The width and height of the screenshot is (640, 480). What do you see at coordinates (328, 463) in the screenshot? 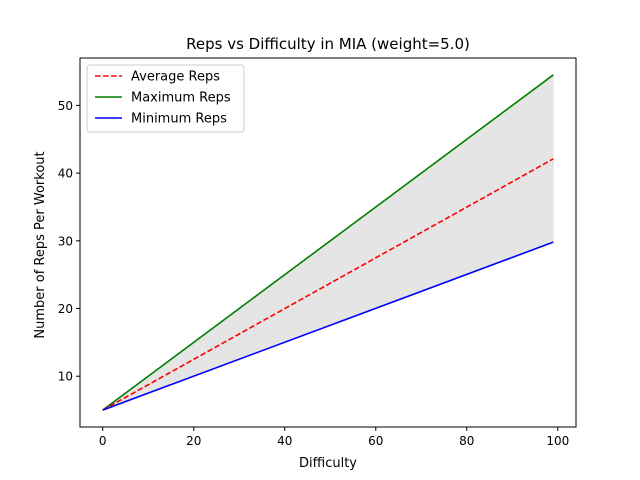
I see `x-axis-label: Difficulty` at bounding box center [328, 463].